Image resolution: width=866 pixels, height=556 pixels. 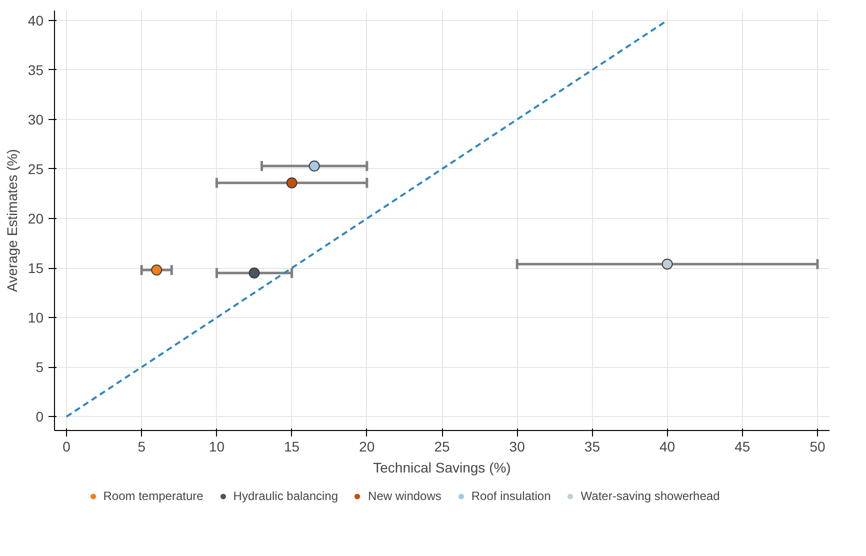 I want to click on x-tick-label: 25, so click(x=442, y=446).